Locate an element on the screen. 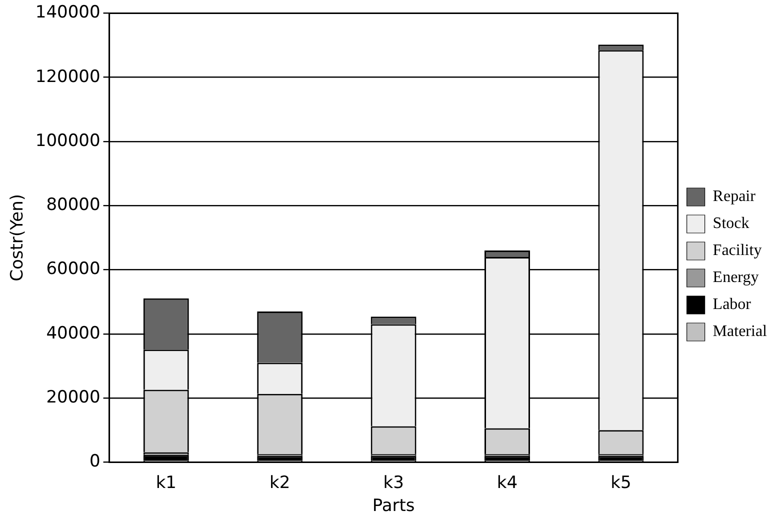 The image size is (779, 521). x-tick-label: k2 is located at coordinates (280, 482).